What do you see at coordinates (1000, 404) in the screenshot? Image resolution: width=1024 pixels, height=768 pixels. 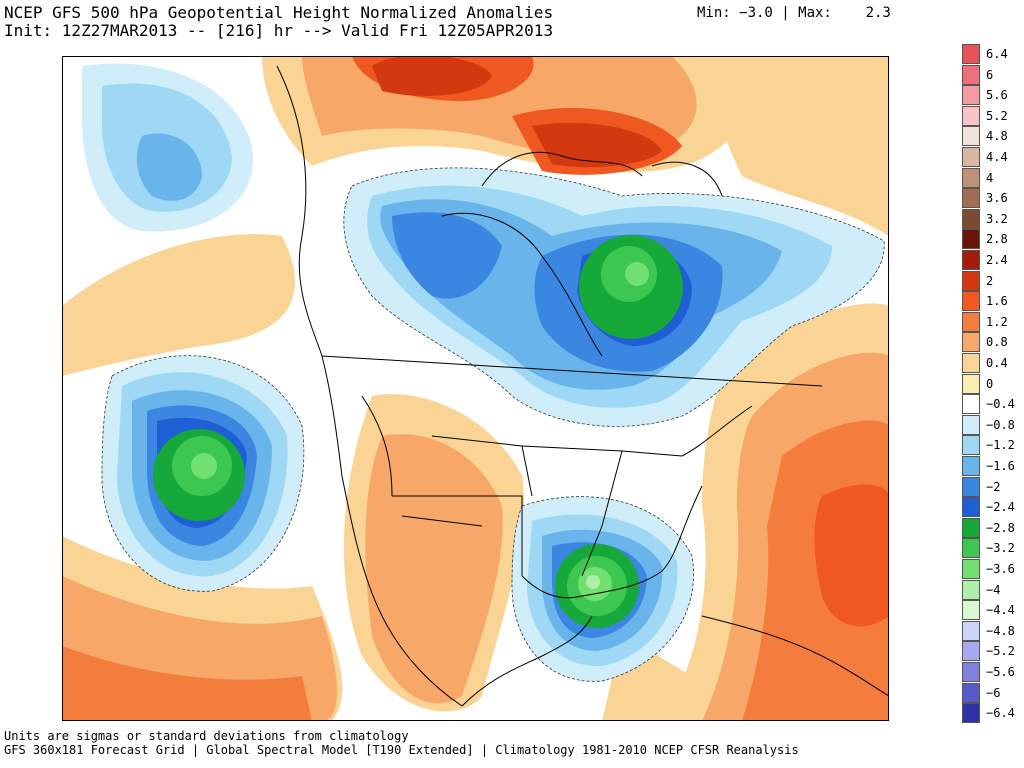 I see `color-scale-label: −0.4` at bounding box center [1000, 404].